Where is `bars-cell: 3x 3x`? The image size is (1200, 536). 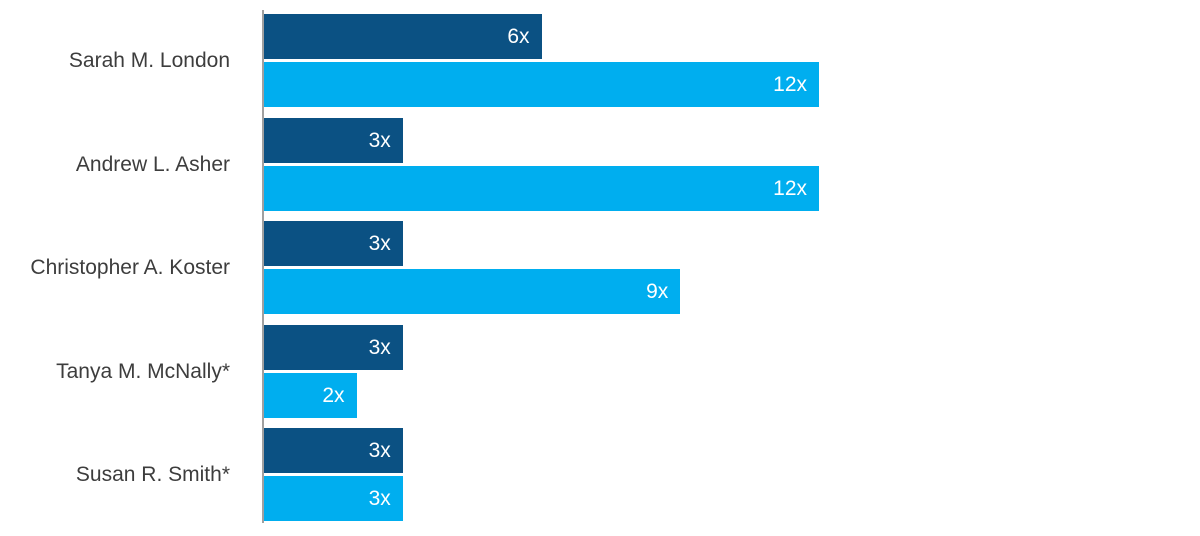 bars-cell: 3x 3x is located at coordinates (333, 474).